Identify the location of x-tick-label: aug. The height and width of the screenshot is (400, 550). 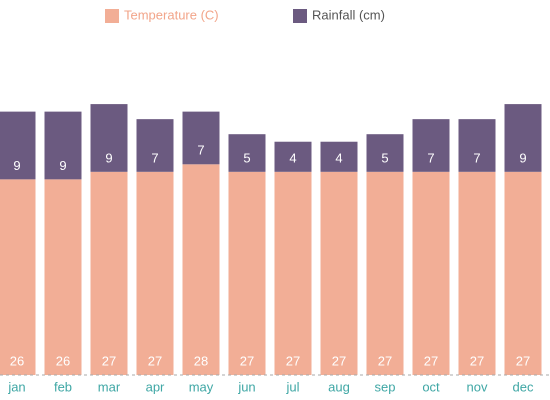
(339, 386).